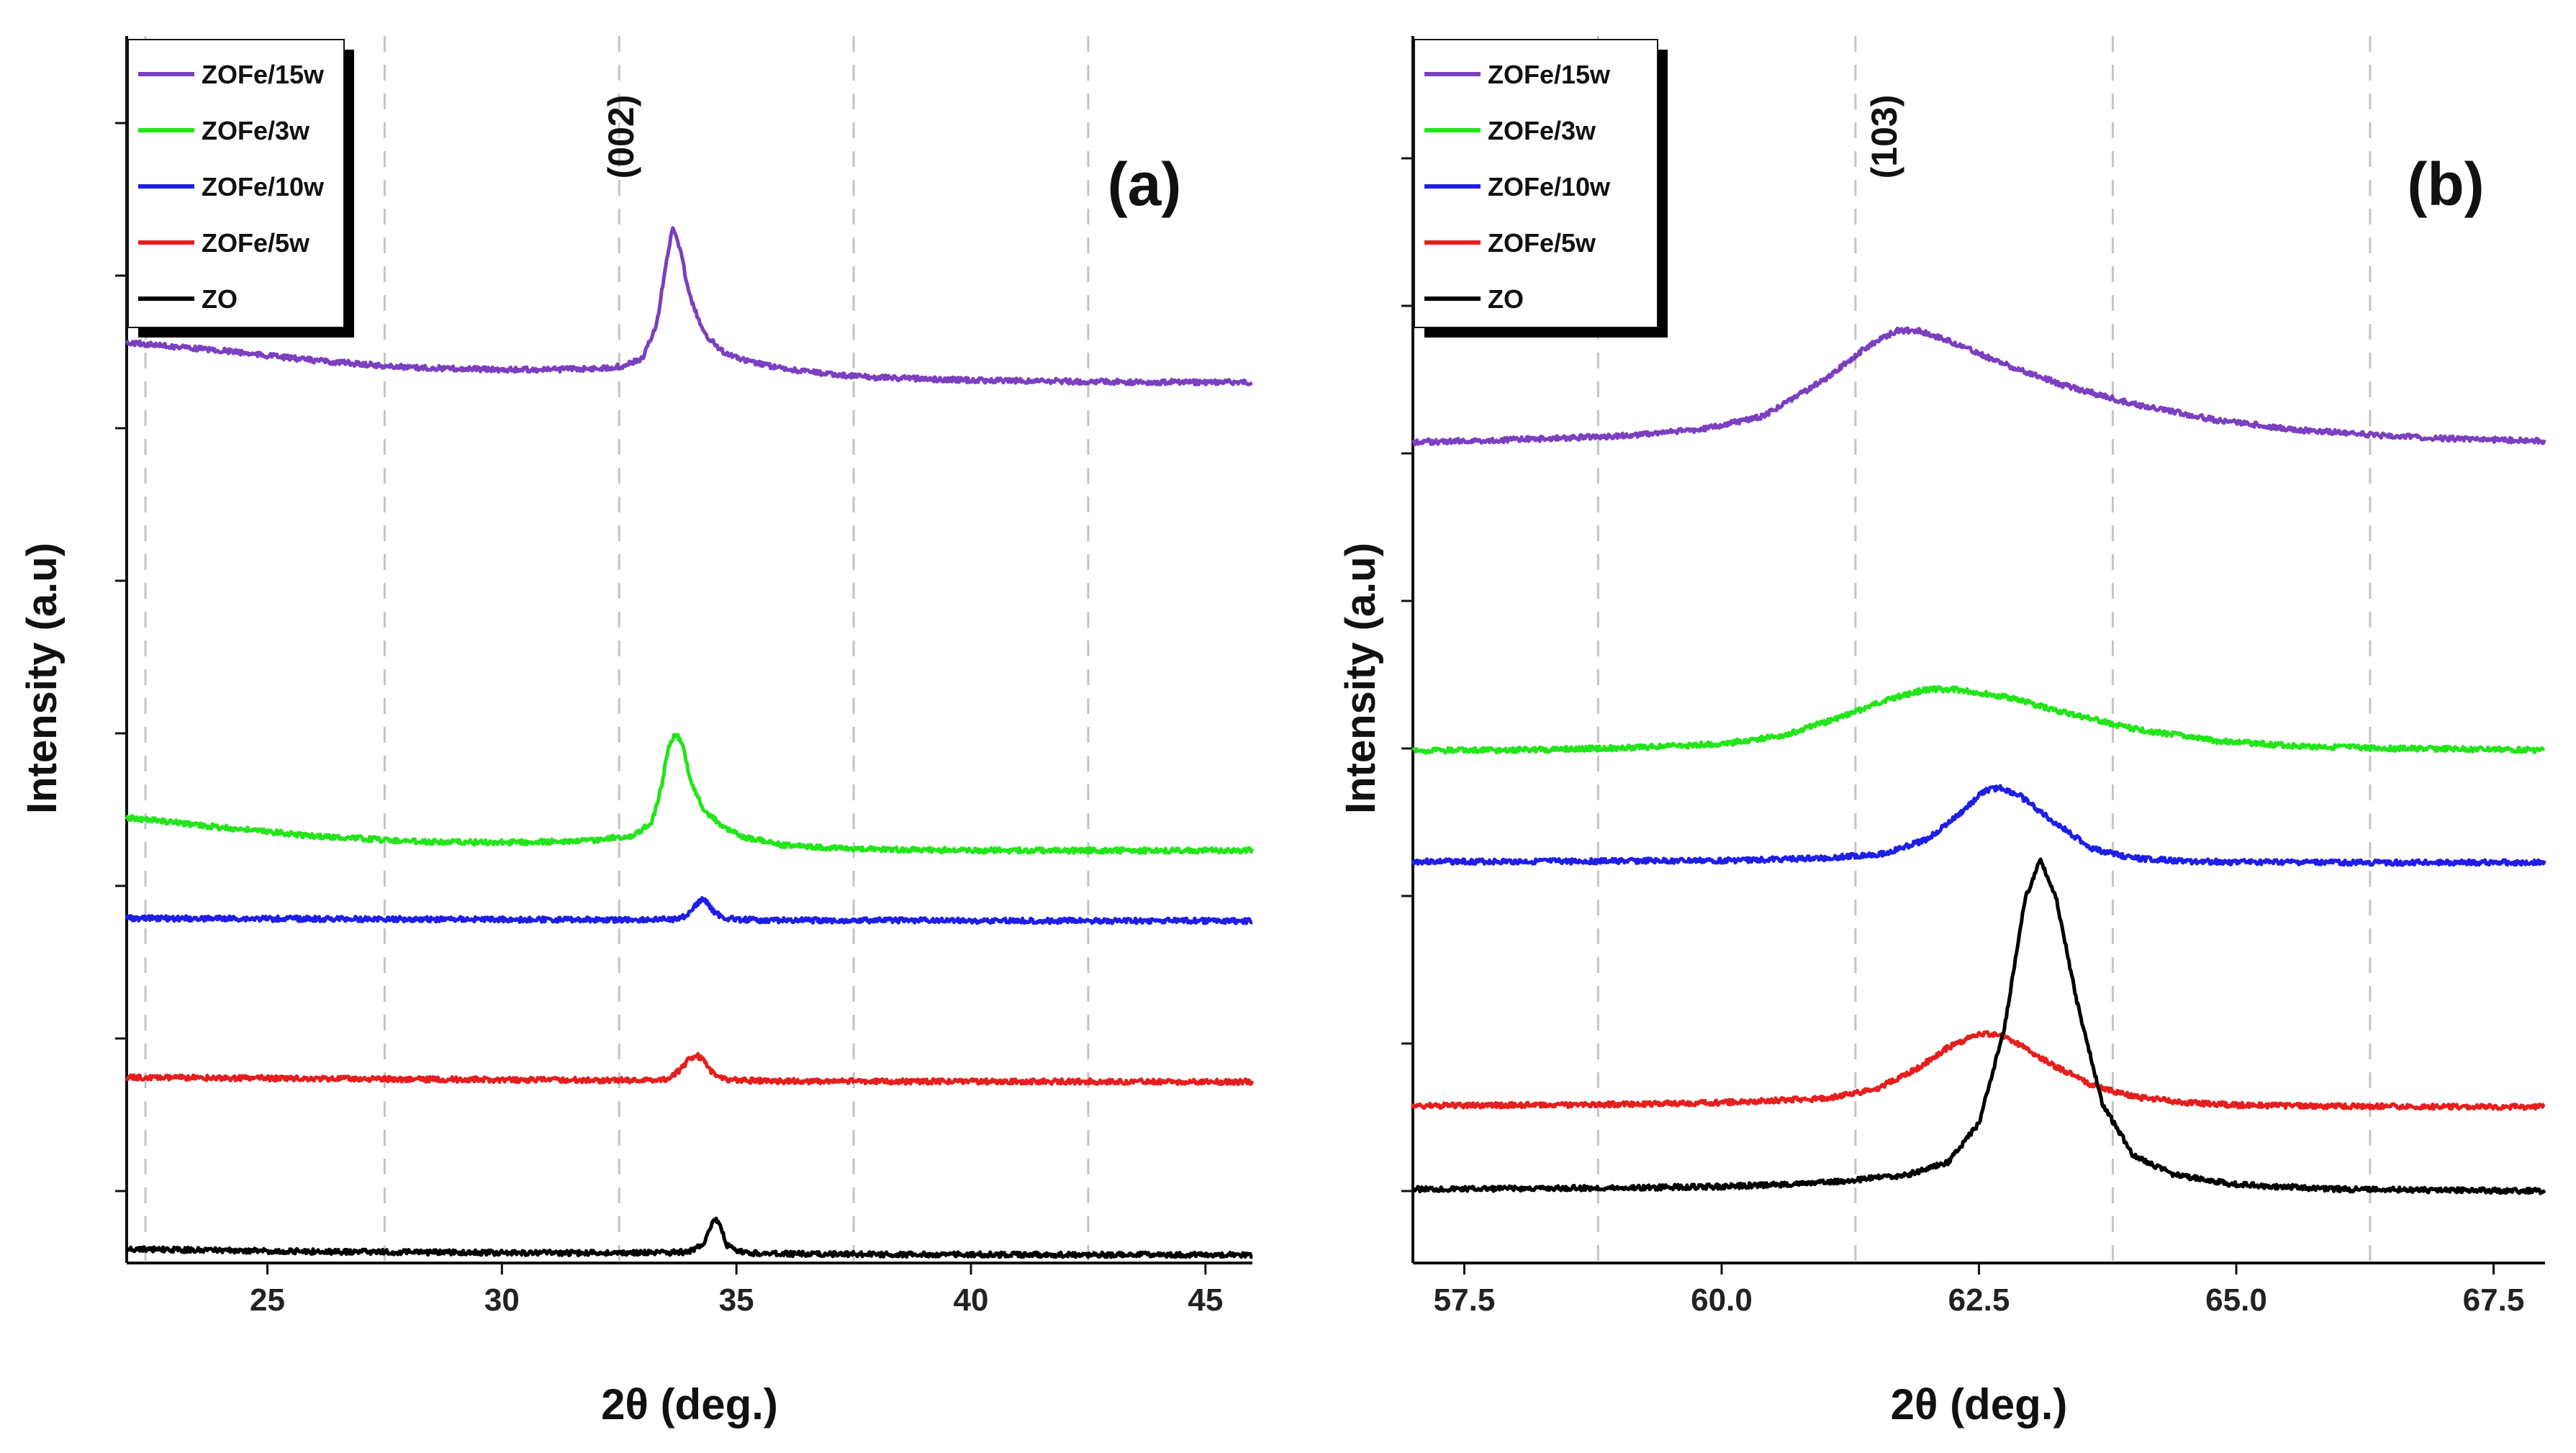 This screenshot has height=1453, width=2576. Describe the element at coordinates (736, 1300) in the screenshot. I see `x-tick-label-2: 35` at that location.